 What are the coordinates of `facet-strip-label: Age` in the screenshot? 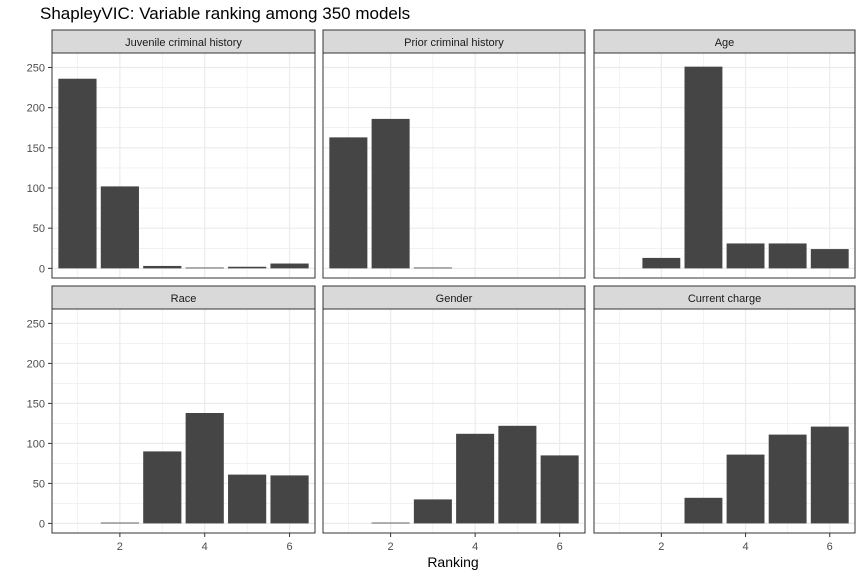 It's located at (725, 43).